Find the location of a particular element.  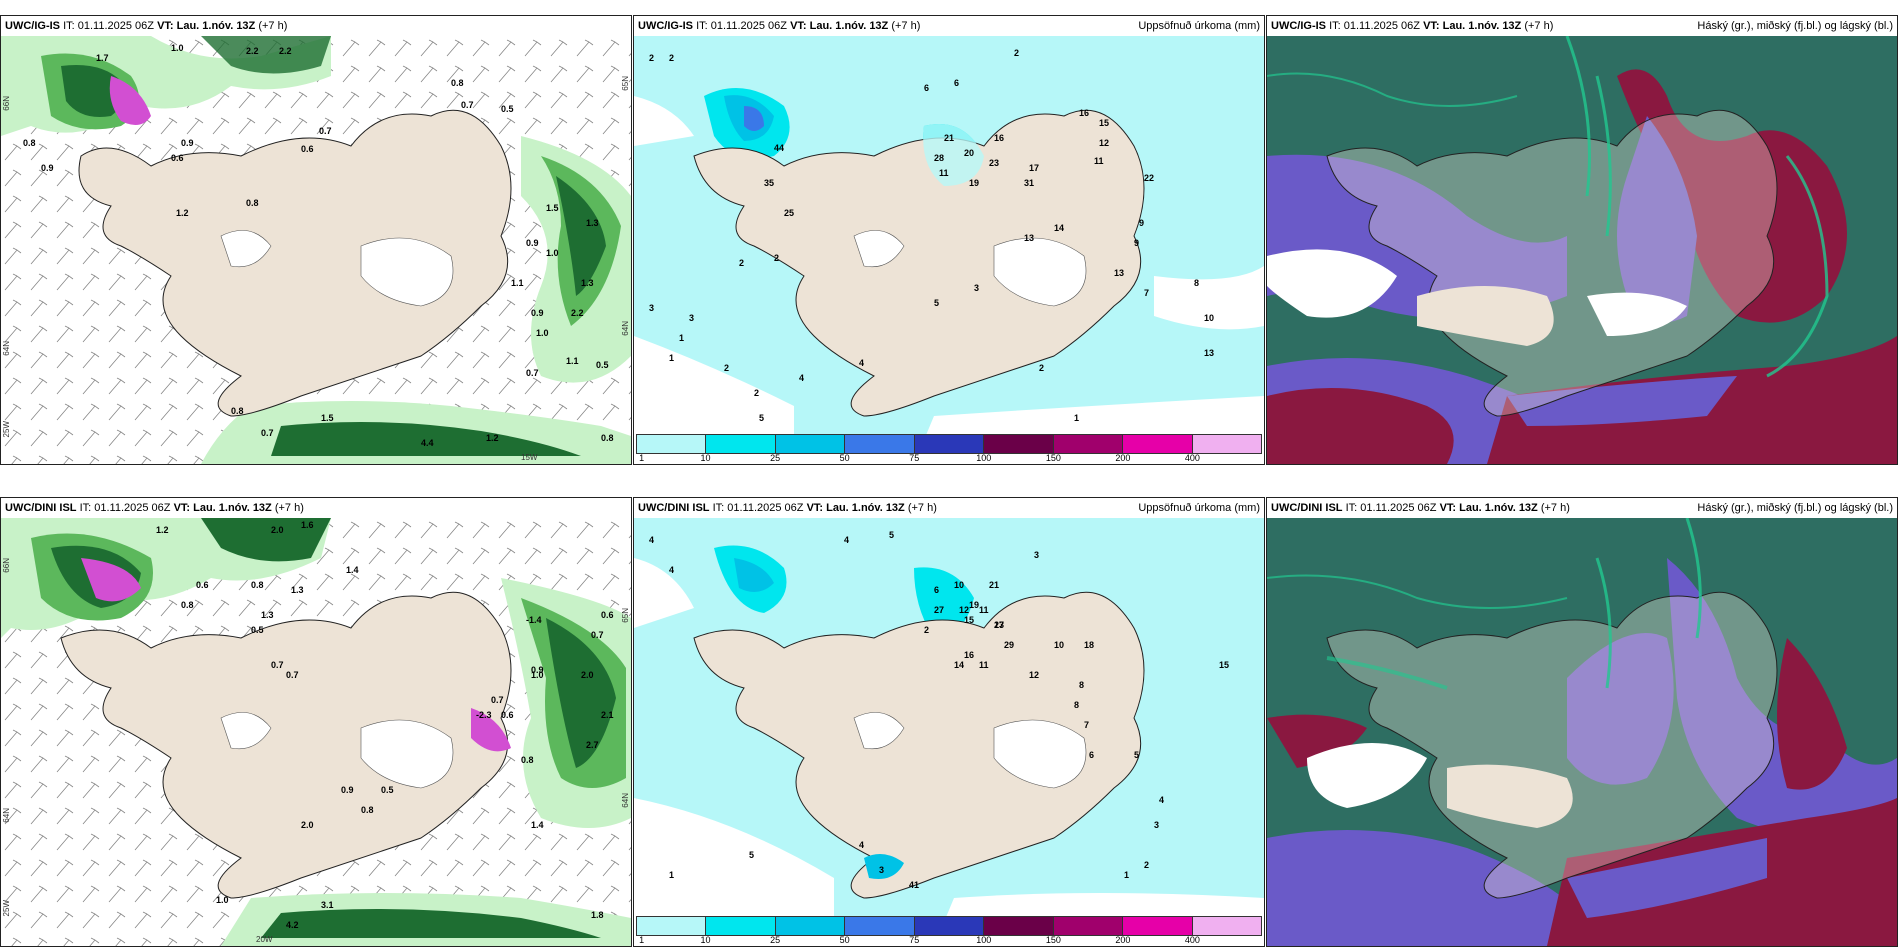

map-value-label: 1.6 is located at coordinates (307, 525).